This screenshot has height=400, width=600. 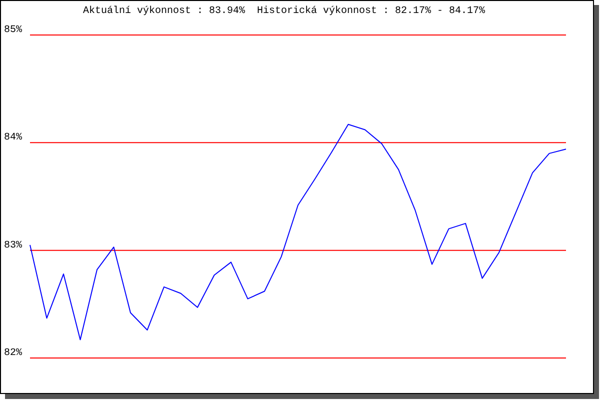 I want to click on y-tick-label: 82%, so click(x=13, y=353).